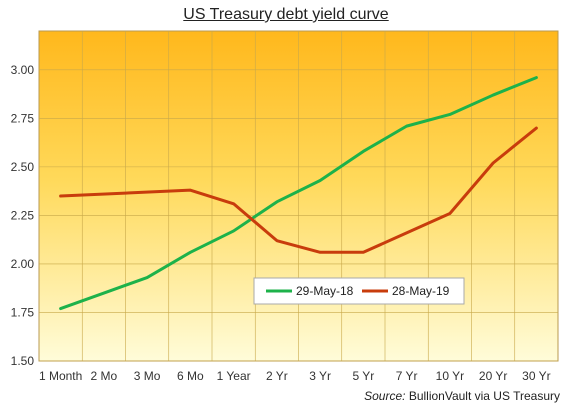 The width and height of the screenshot is (572, 411). I want to click on x-tick-label: 3 Mo, so click(147, 376).